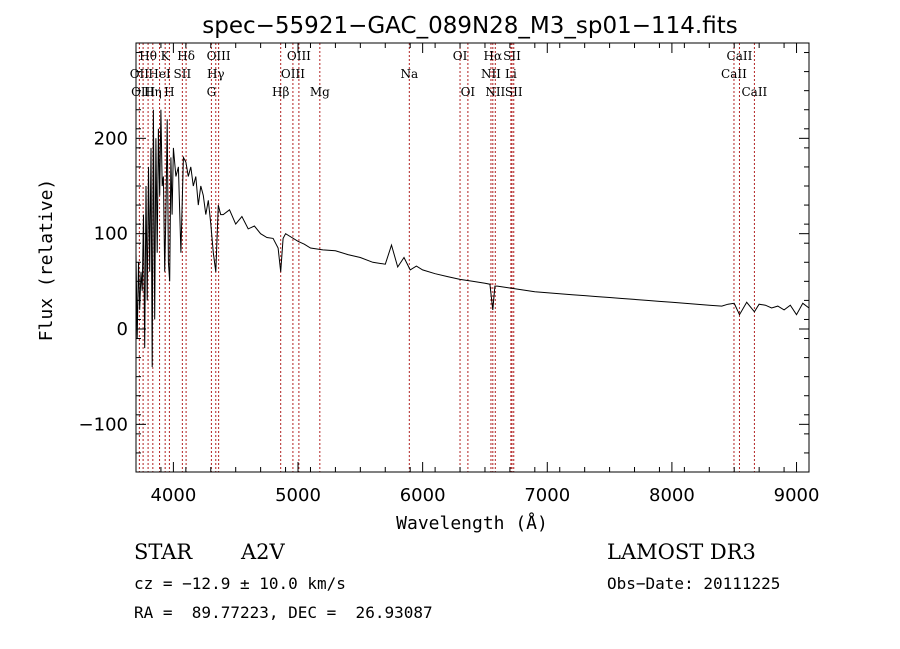 This screenshot has height=649, width=900. I want to click on line-label-3: OIII, so click(219, 56).